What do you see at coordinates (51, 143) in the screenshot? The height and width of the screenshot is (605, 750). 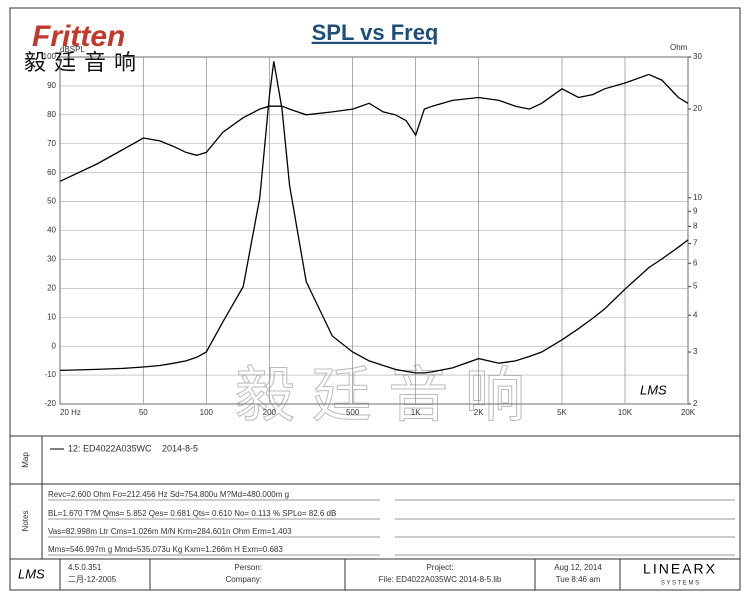 I see `y-tick-label: 70` at bounding box center [51, 143].